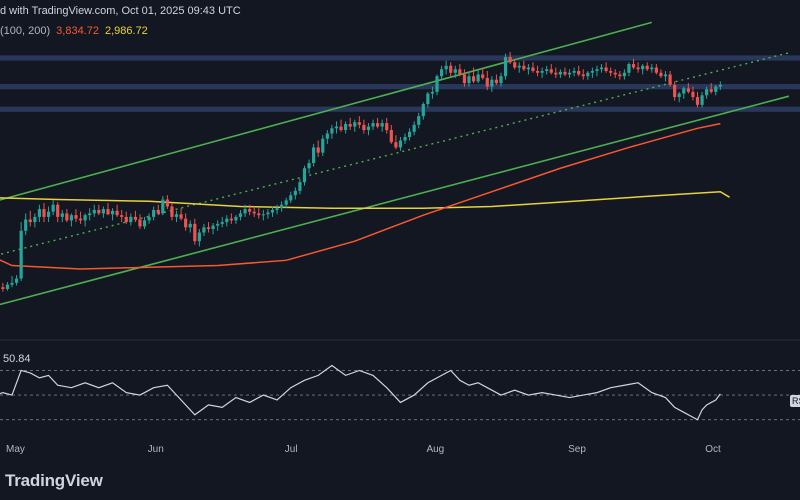 This screenshot has width=800, height=500. What do you see at coordinates (291, 449) in the screenshot?
I see `month-label-jul: Jul` at bounding box center [291, 449].